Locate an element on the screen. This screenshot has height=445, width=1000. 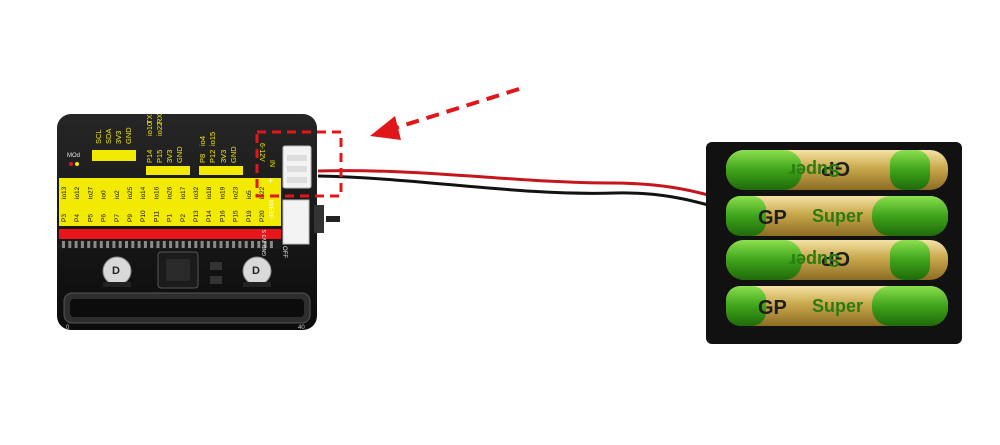
header-bottom-pin-label: io17 is located at coordinates (183, 192).